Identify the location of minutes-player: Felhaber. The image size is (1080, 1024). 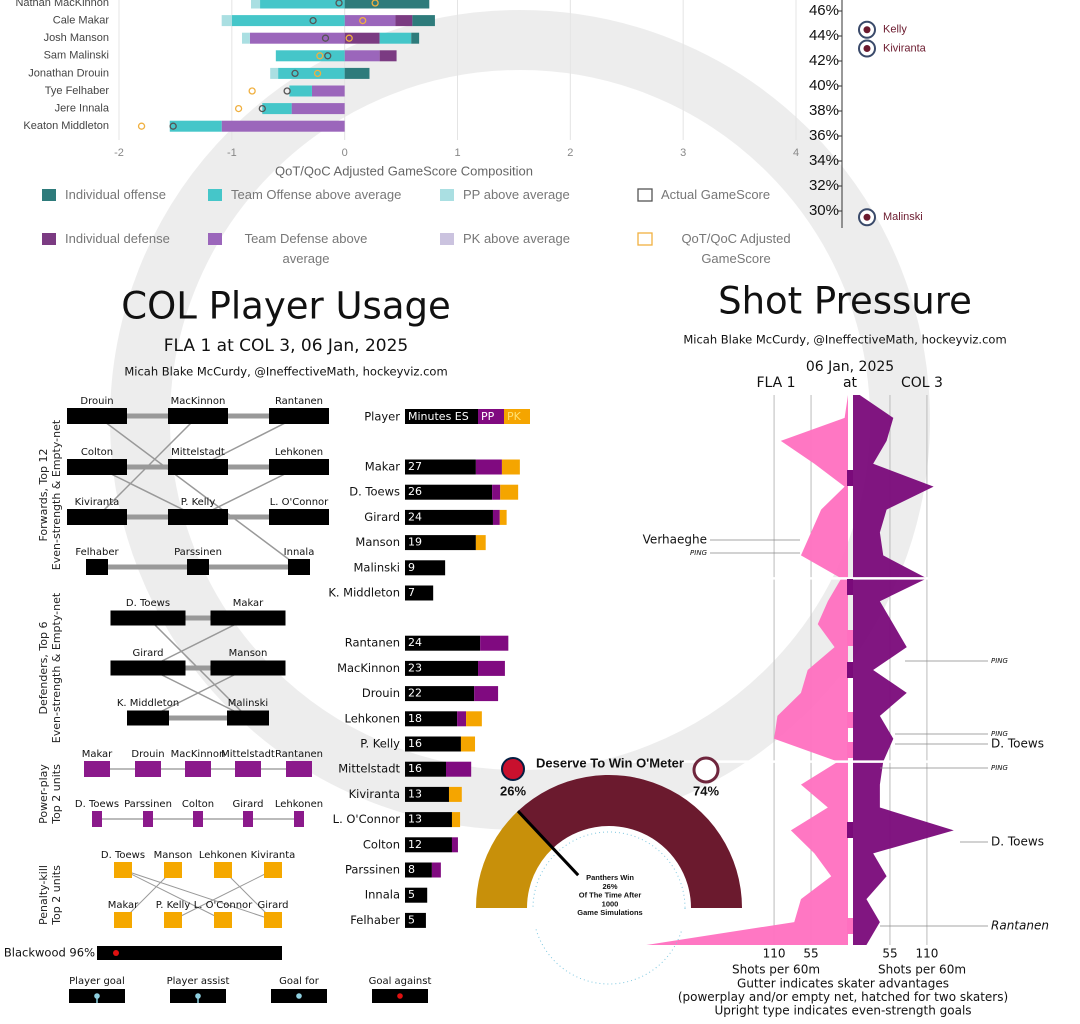
(375, 920).